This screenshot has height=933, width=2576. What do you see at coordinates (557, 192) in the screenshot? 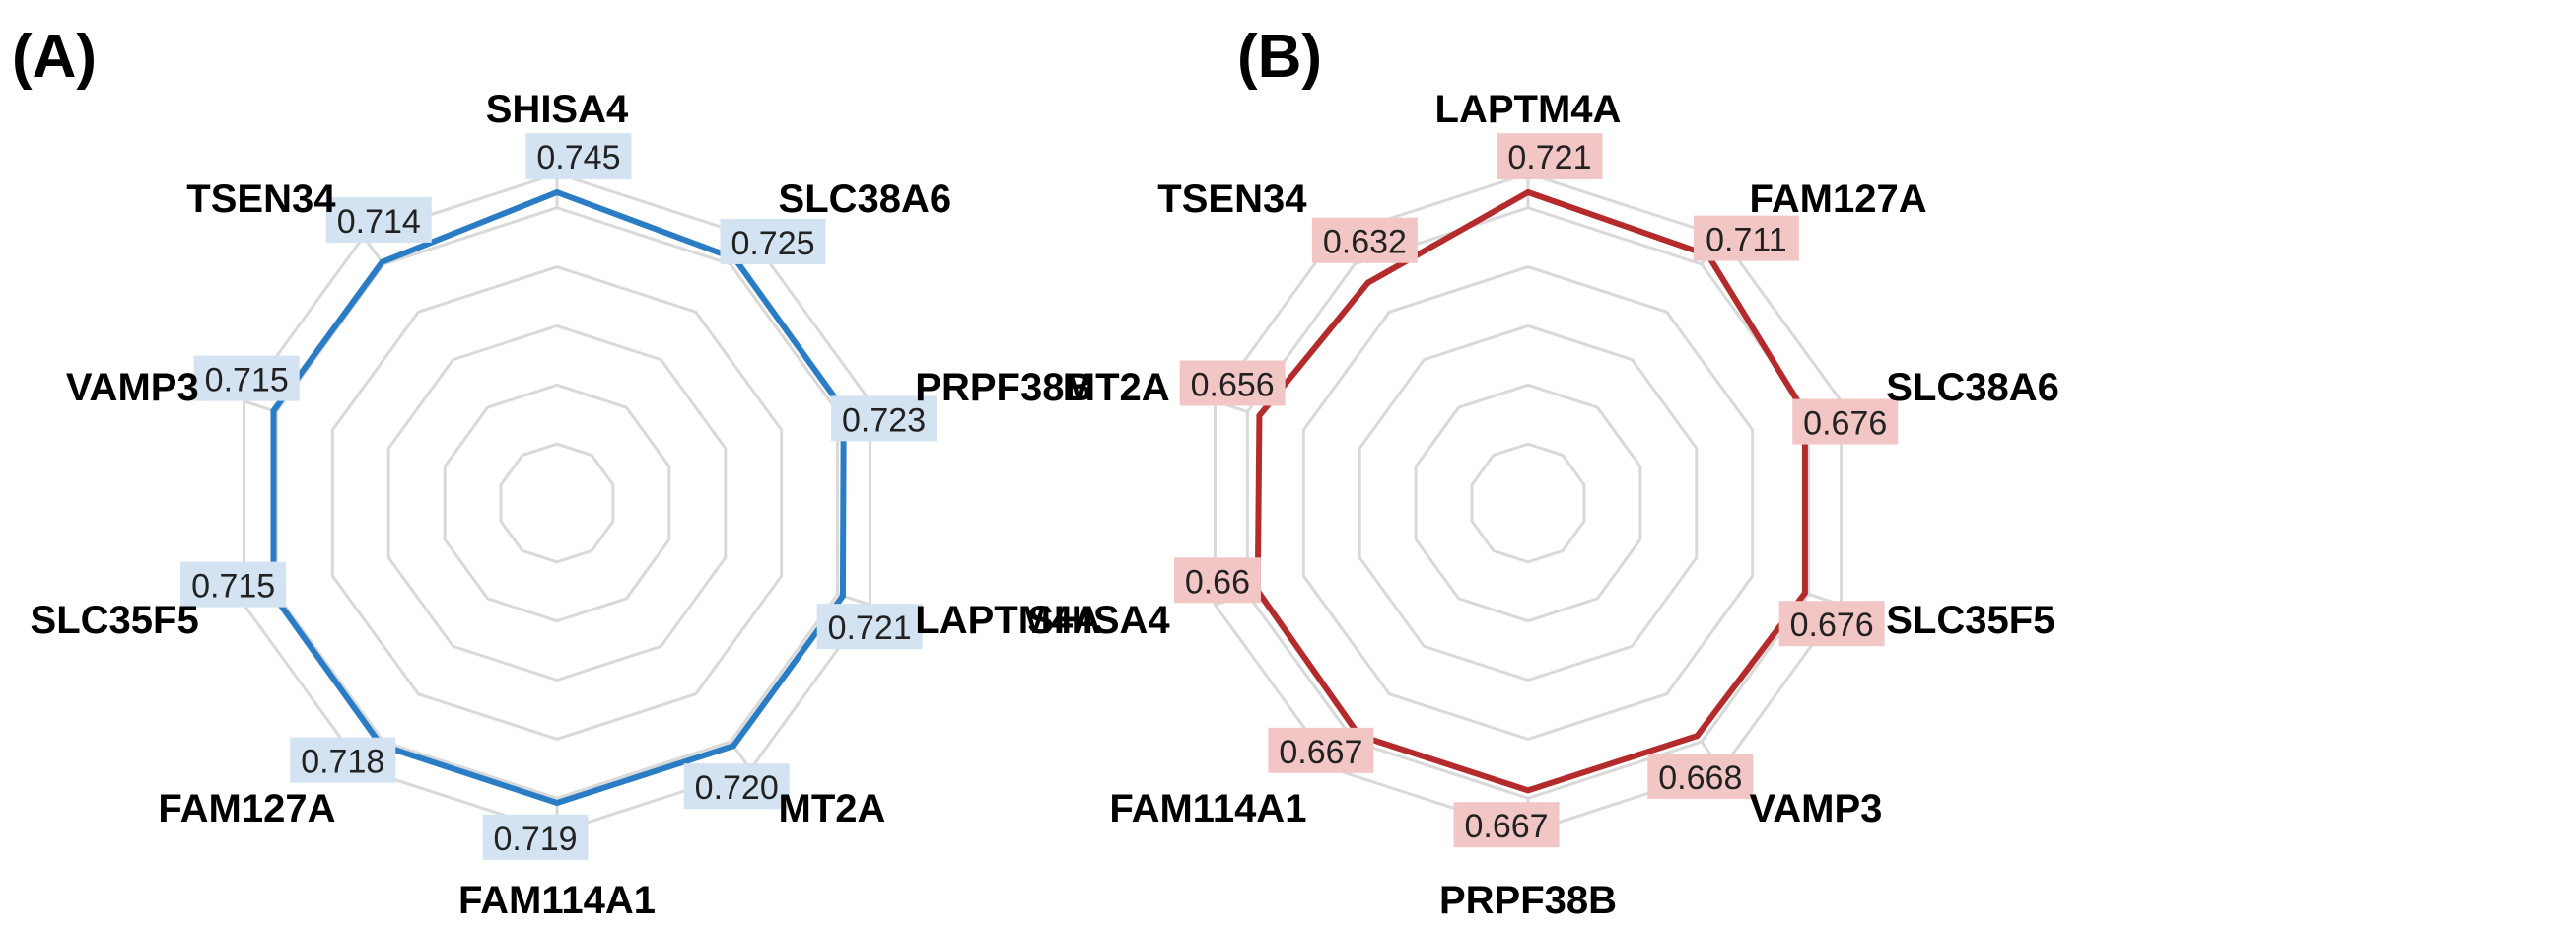
I see `data-point-shisa4` at bounding box center [557, 192].